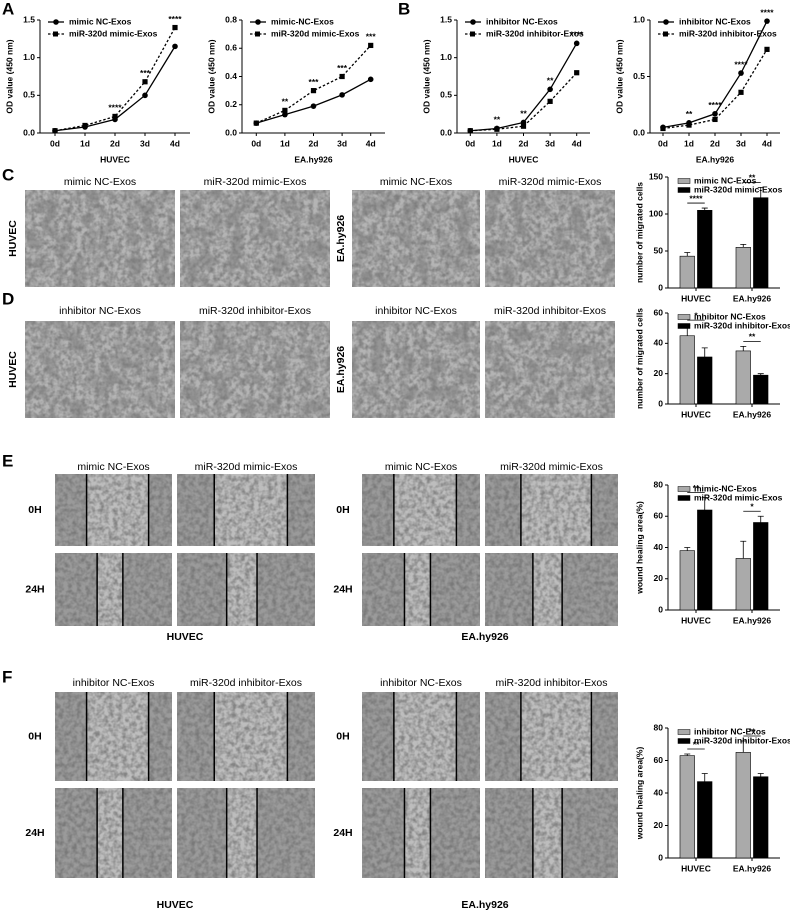  I want to click on row-label: EA.hy926, so click(341, 369).